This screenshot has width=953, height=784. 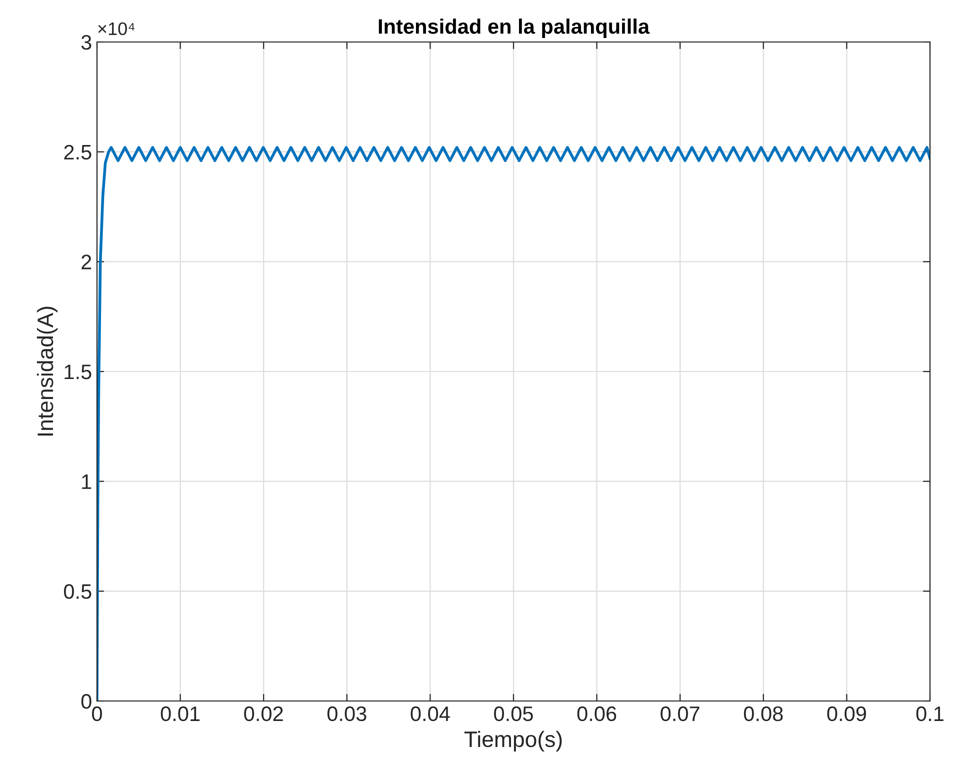 What do you see at coordinates (86, 42) in the screenshot?
I see `y-tick-label: 3` at bounding box center [86, 42].